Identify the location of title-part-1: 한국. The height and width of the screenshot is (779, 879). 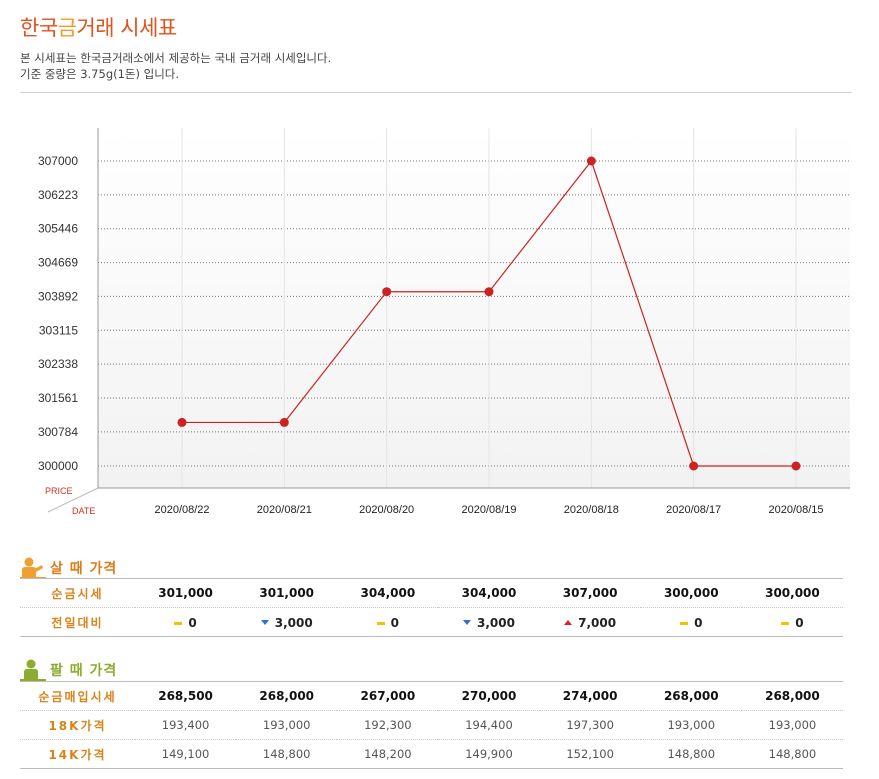
(39, 28).